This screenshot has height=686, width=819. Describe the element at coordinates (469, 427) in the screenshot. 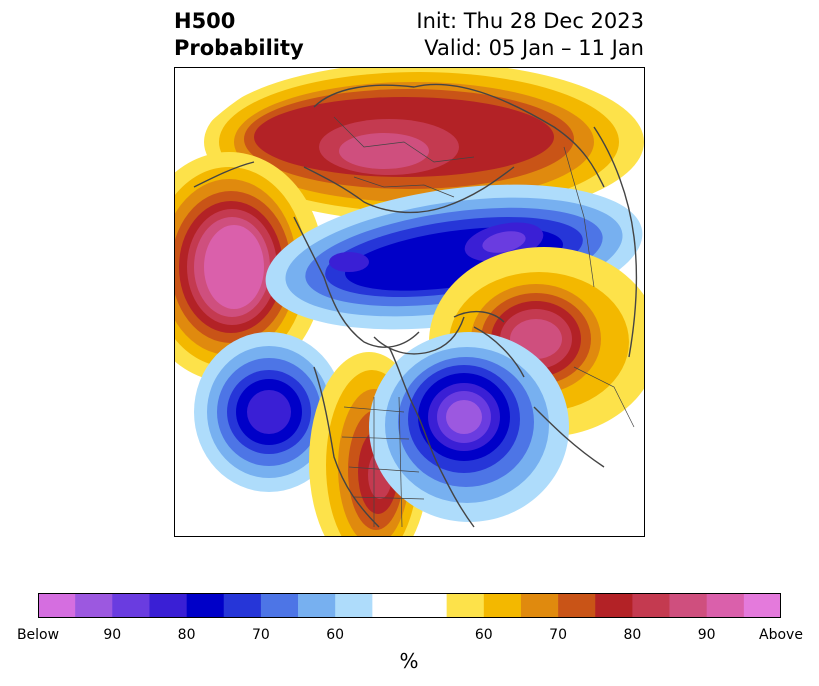

I see `anomaly-europe-negative` at that location.